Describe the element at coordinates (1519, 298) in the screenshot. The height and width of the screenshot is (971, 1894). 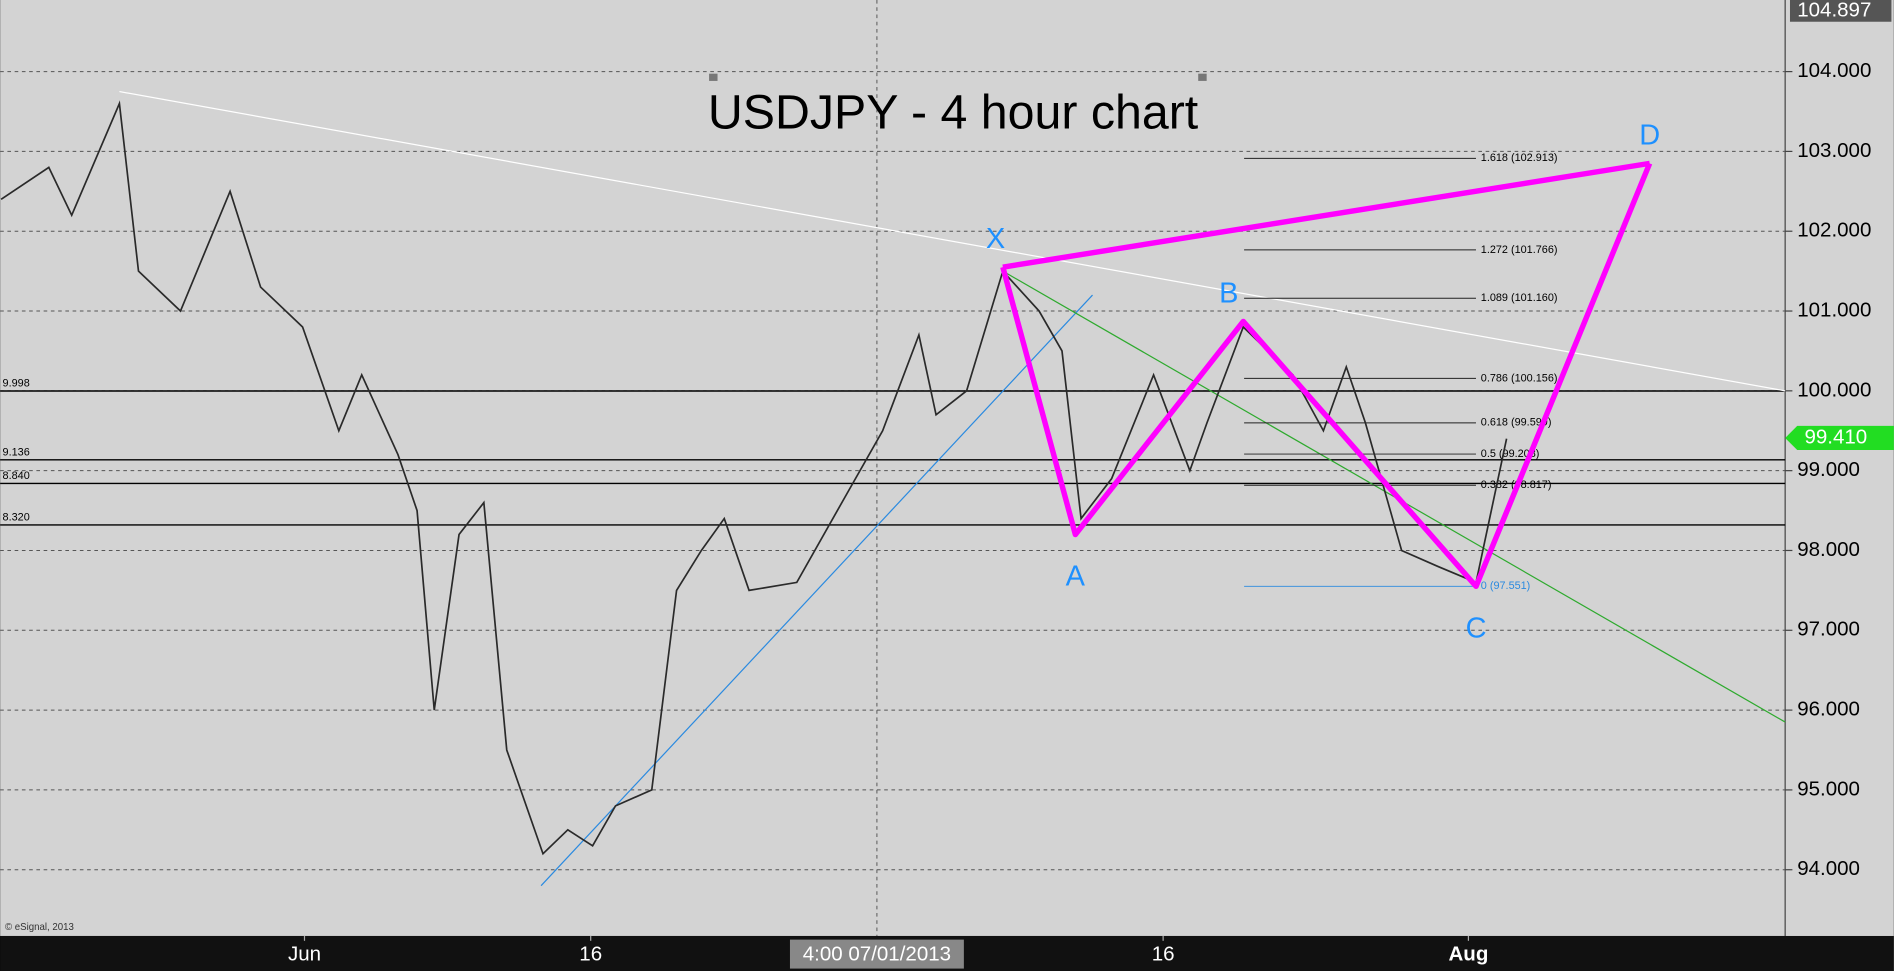
I see `fib-label: 1.089 (101.160)` at that location.